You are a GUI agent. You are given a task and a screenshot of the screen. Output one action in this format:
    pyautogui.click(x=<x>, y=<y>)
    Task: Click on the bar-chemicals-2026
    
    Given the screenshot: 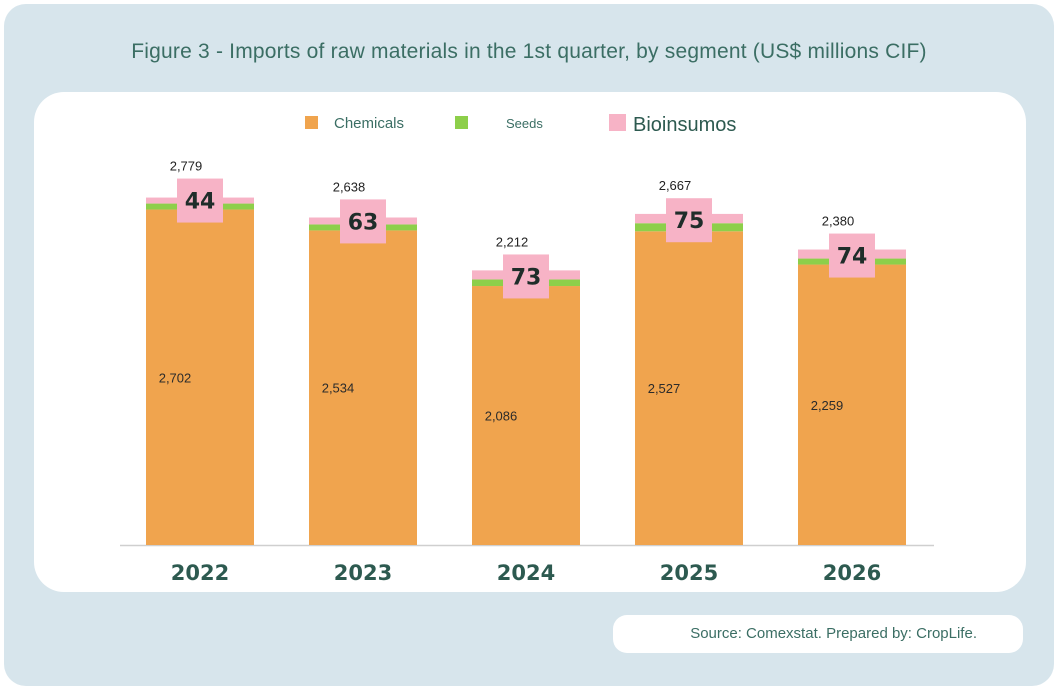 What is the action you would take?
    pyautogui.click(x=852, y=404)
    